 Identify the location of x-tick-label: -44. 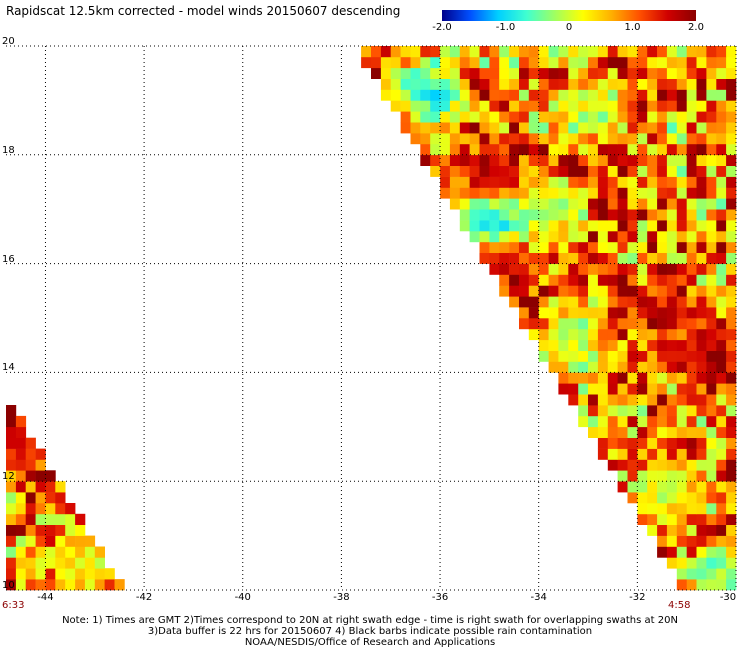
(45, 597).